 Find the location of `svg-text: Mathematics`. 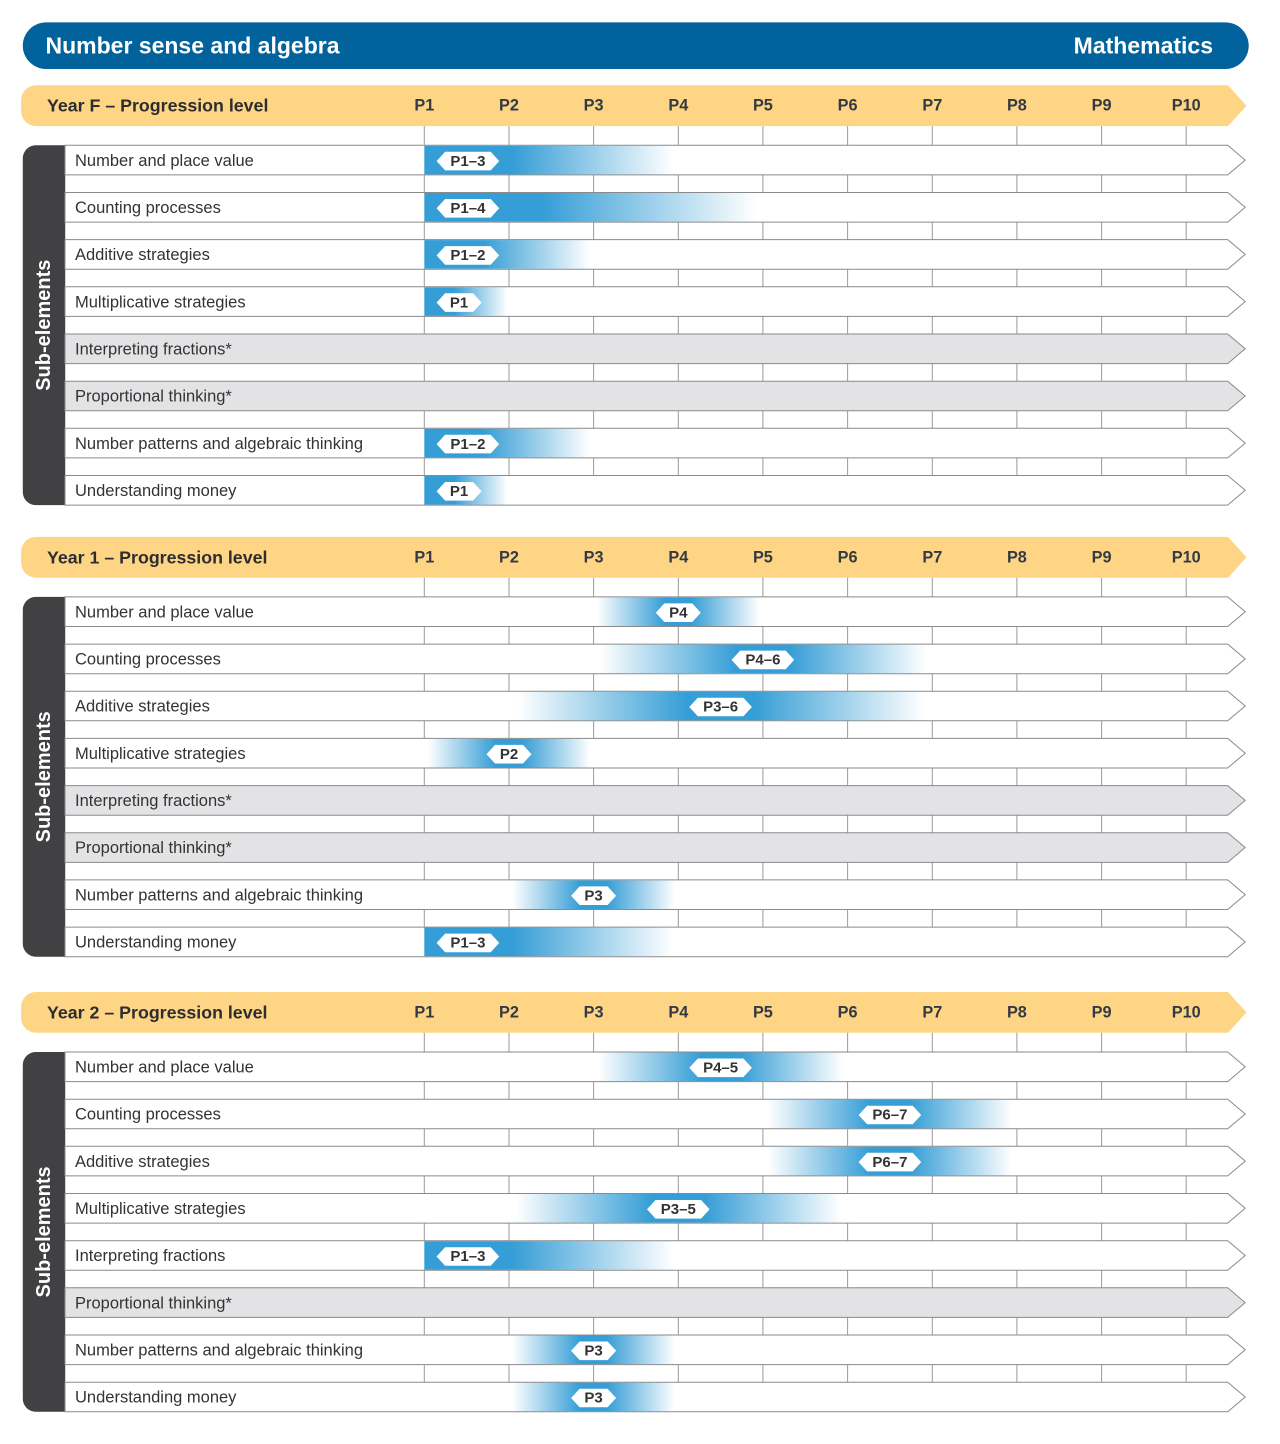

svg-text: Mathematics is located at coordinates (1143, 46).